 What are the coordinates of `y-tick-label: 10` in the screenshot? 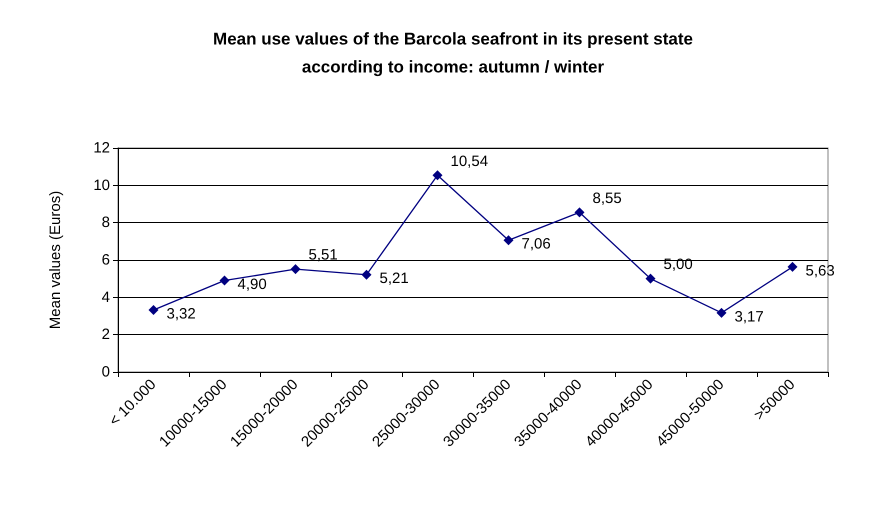 It's located at (101, 185).